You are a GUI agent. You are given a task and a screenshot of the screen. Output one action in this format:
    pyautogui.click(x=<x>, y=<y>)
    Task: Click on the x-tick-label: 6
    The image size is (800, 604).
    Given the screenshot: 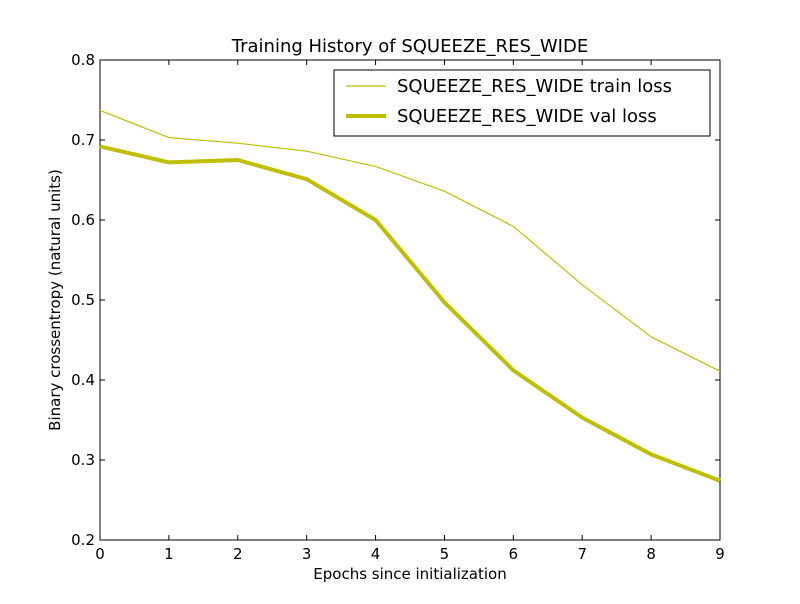 What is the action you would take?
    pyautogui.click(x=514, y=554)
    